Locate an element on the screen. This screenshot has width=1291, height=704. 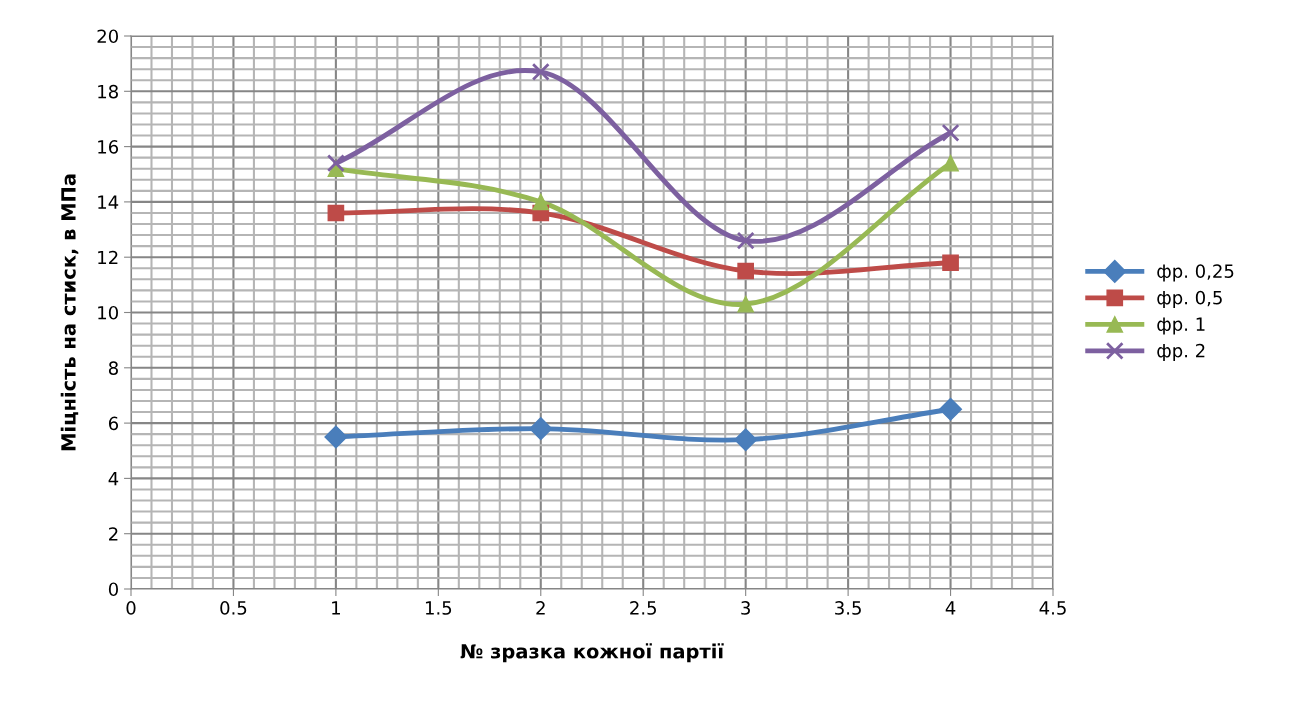
x-axis-title: № зразка кожної партії is located at coordinates (592, 653).